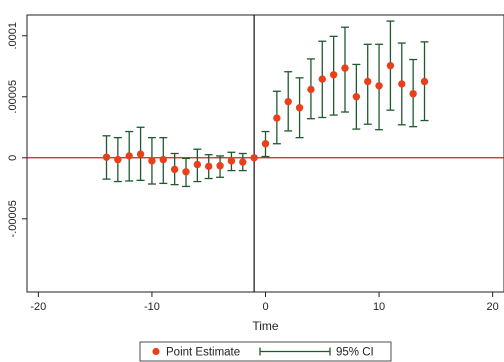  I want to click on x-tick-label: -20, so click(38, 307).